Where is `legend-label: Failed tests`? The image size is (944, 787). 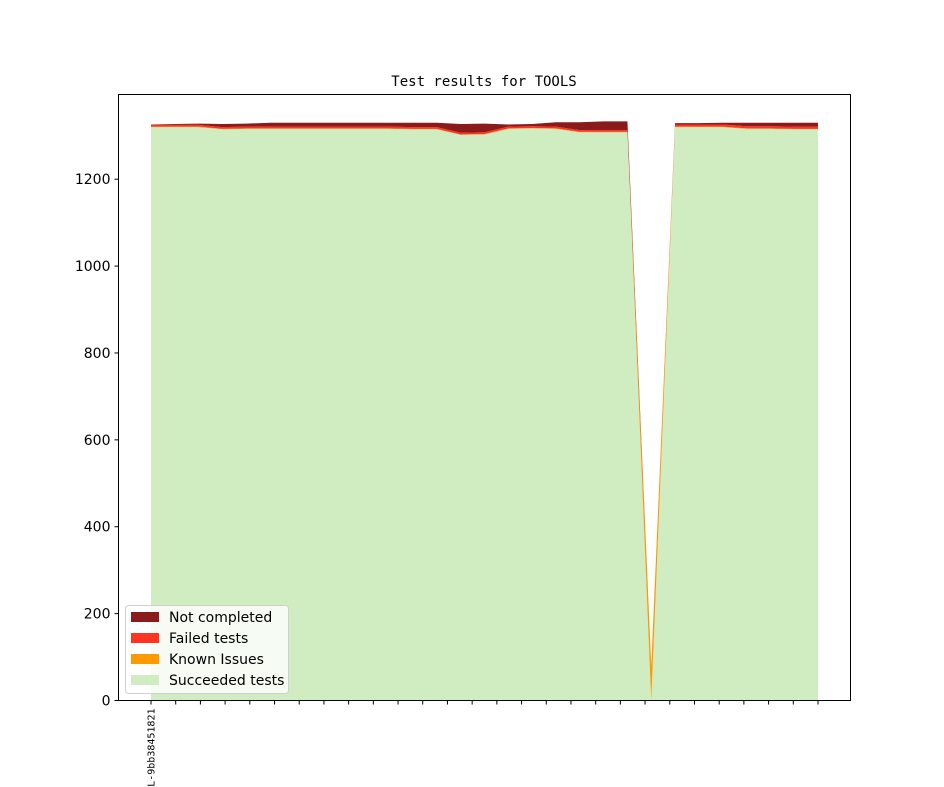
legend-label: Failed tests is located at coordinates (208, 639).